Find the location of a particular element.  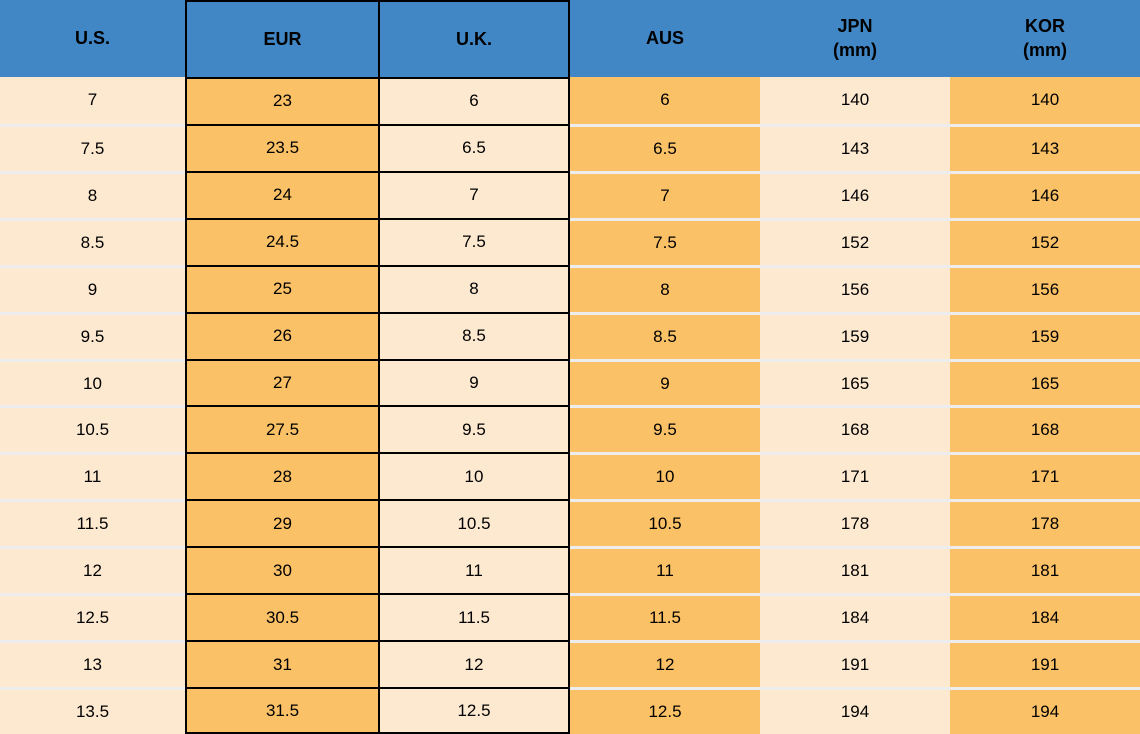

column-header-label: KOR is located at coordinates (1045, 25).